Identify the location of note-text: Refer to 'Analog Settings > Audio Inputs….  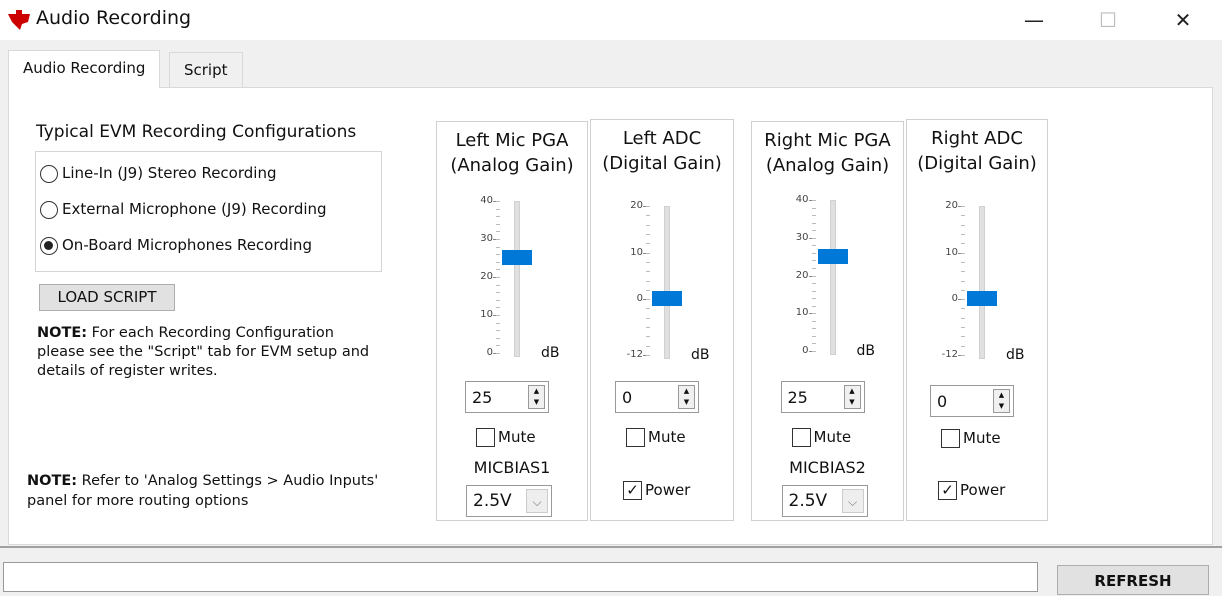
(203, 491).